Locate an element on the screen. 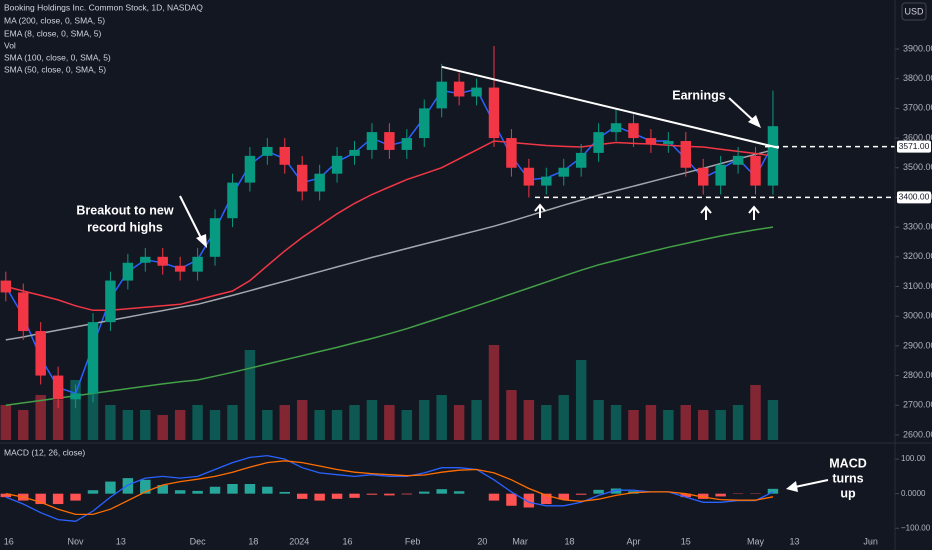 This screenshot has height=550, width=932. y-tick-label: 3100.00 is located at coordinates (917, 286).